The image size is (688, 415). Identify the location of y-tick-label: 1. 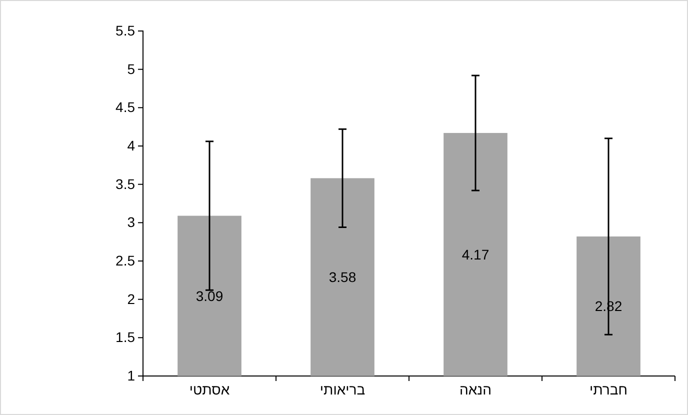
(131, 375).